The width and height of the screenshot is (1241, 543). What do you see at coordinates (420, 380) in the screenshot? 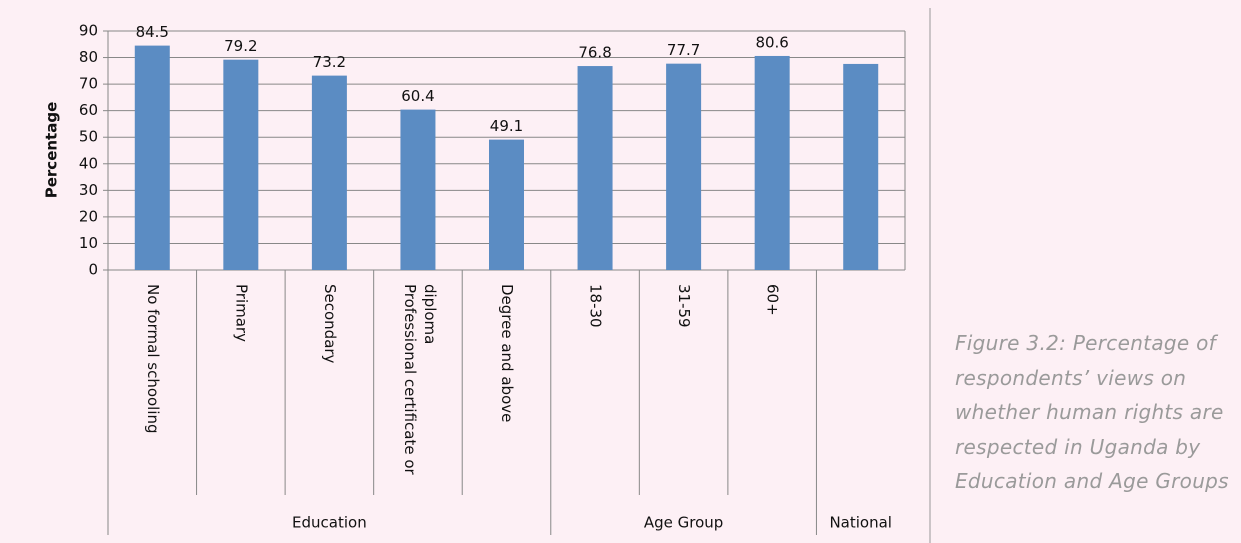
I see `x-tick-label: Professional certificate or diploma` at bounding box center [420, 380].